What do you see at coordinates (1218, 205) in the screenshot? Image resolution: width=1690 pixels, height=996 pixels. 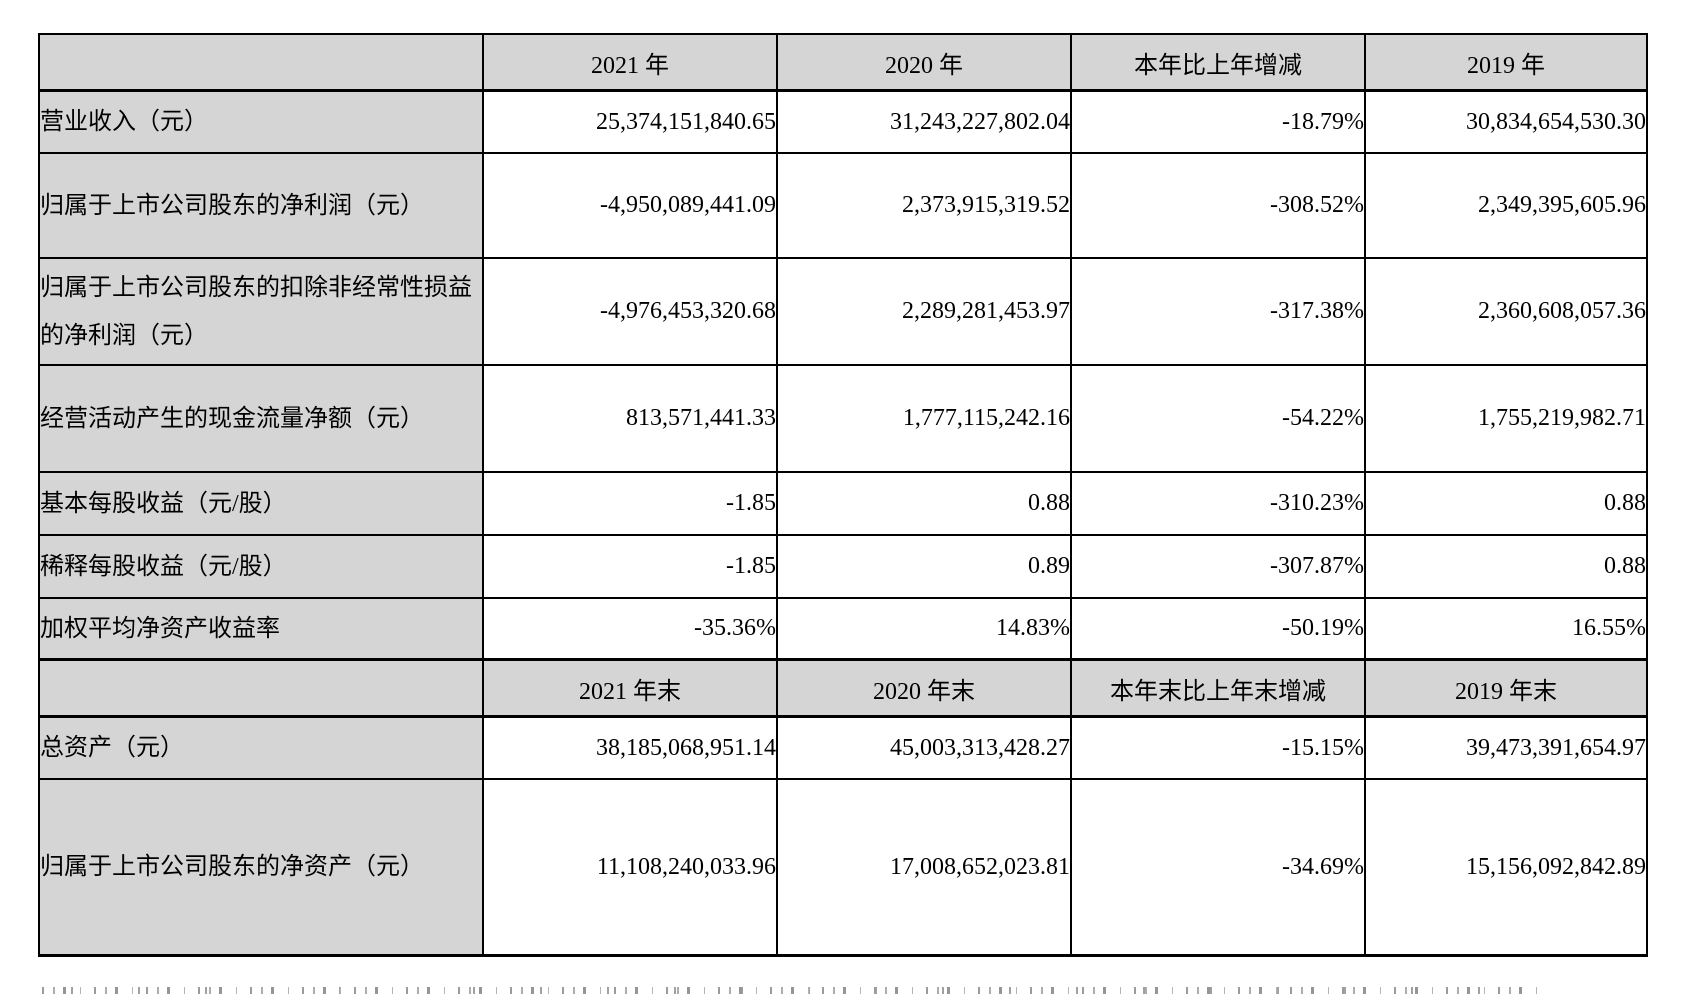 I see `value-change: -308.52%` at bounding box center [1218, 205].